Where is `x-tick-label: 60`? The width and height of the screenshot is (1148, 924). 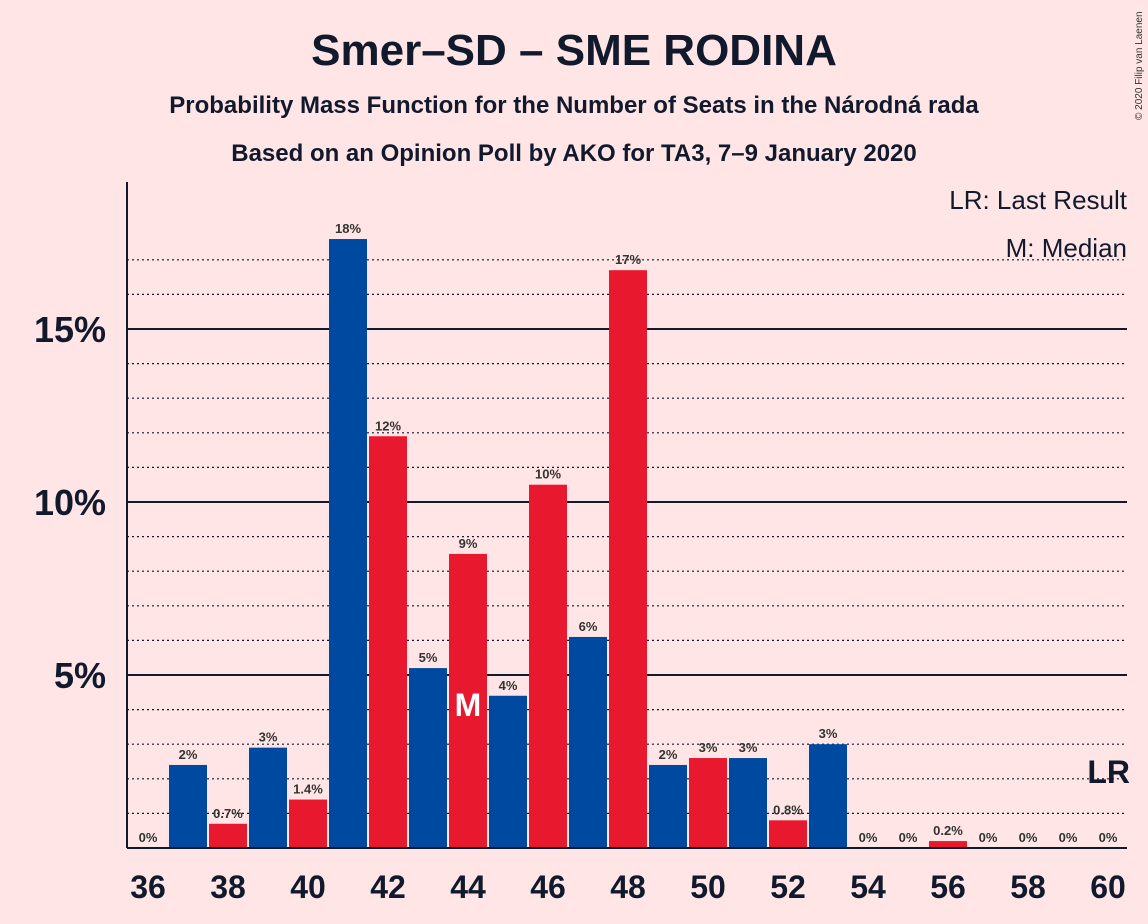
x-tick-label: 60 is located at coordinates (1108, 887).